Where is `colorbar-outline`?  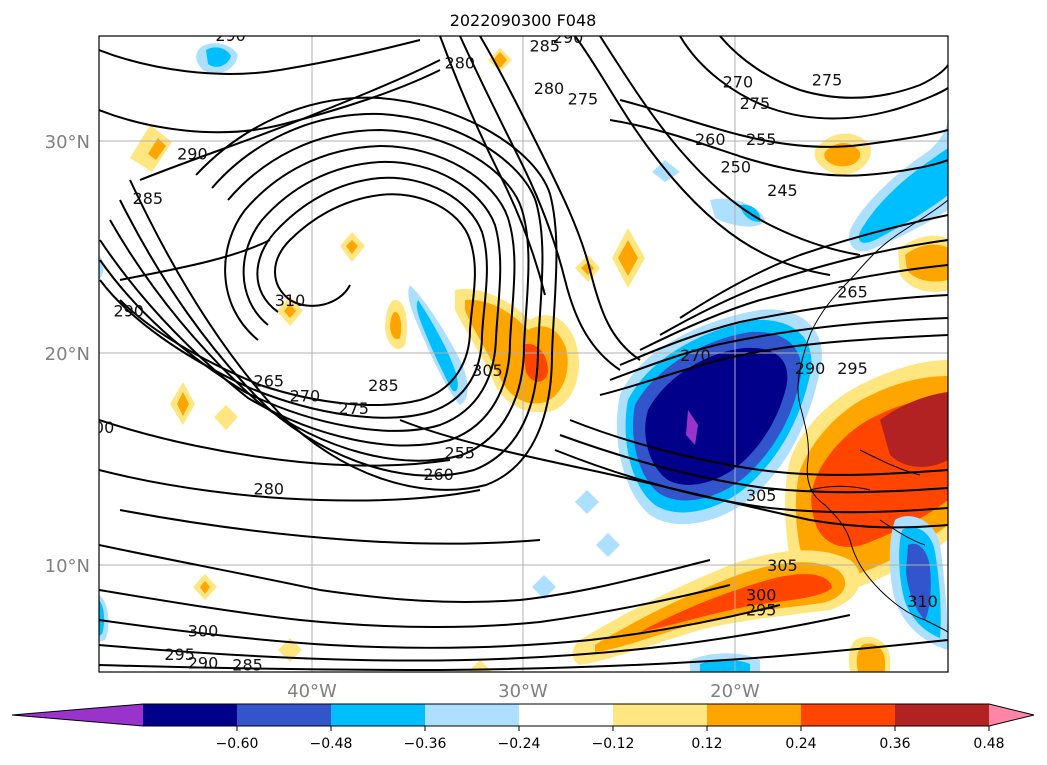
colorbar-outline is located at coordinates (523, 715).